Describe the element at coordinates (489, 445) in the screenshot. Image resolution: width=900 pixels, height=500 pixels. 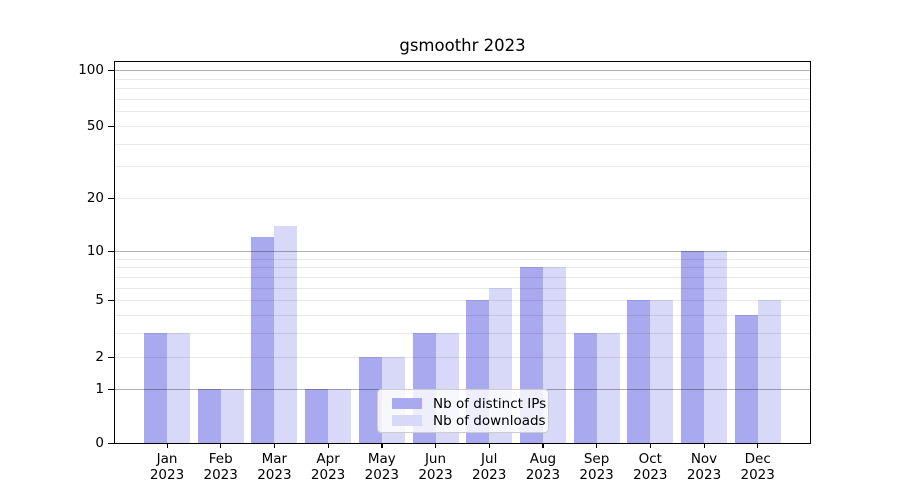
I see `x-tick-jul` at that location.